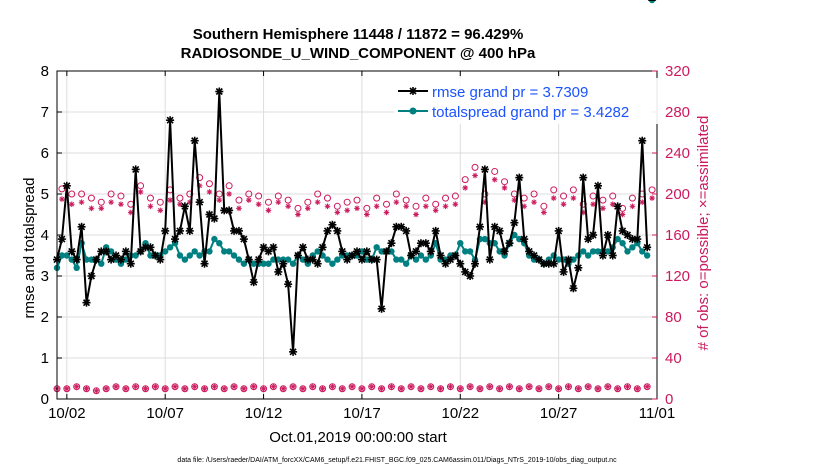 This screenshot has height=475, width=830. Describe the element at coordinates (677, 112) in the screenshot. I see `y2-tick-label: 280` at that location.